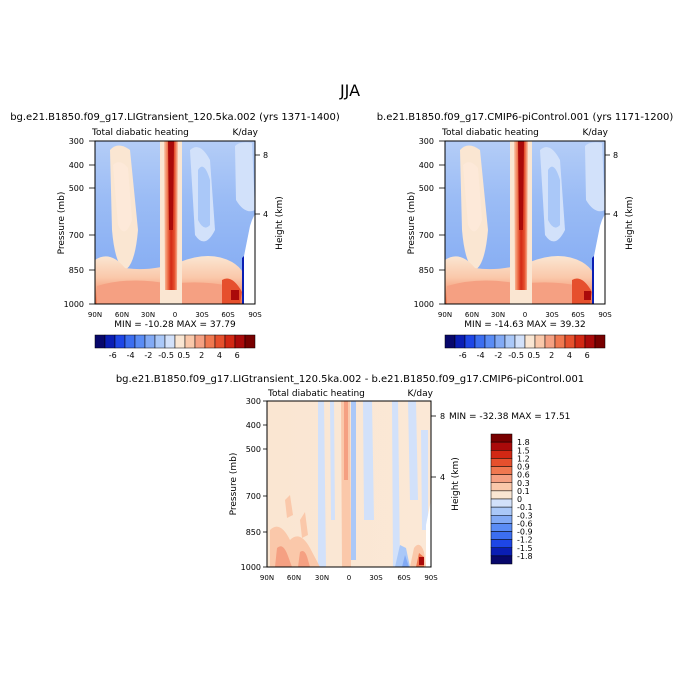 The width and height of the screenshot is (700, 700). I want to click on panel-a-field, so click(175, 222).